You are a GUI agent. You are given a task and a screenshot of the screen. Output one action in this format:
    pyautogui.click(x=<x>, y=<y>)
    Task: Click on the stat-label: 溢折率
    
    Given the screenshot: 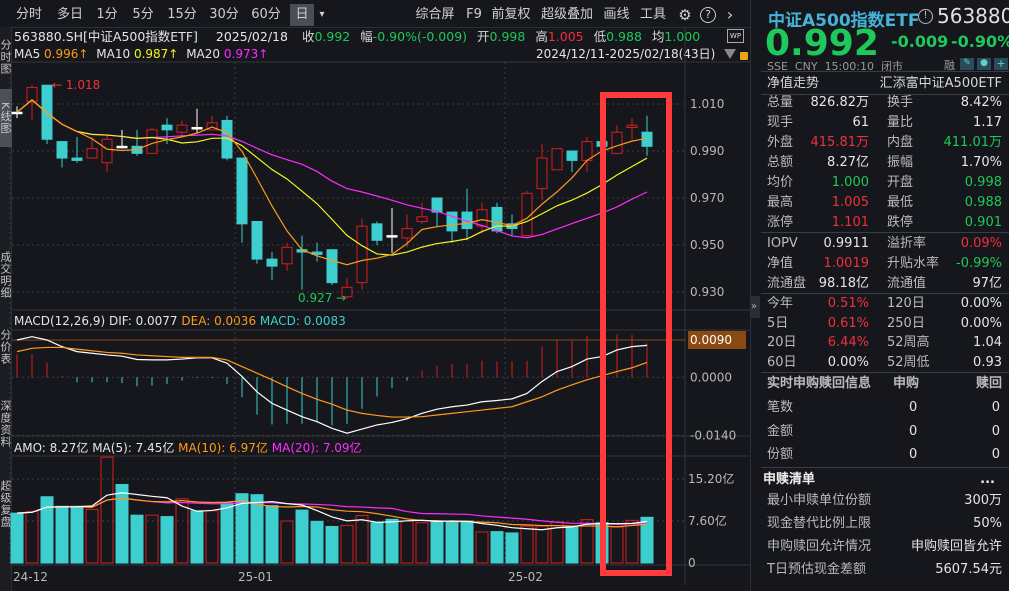 What is the action you would take?
    pyautogui.click(x=907, y=243)
    